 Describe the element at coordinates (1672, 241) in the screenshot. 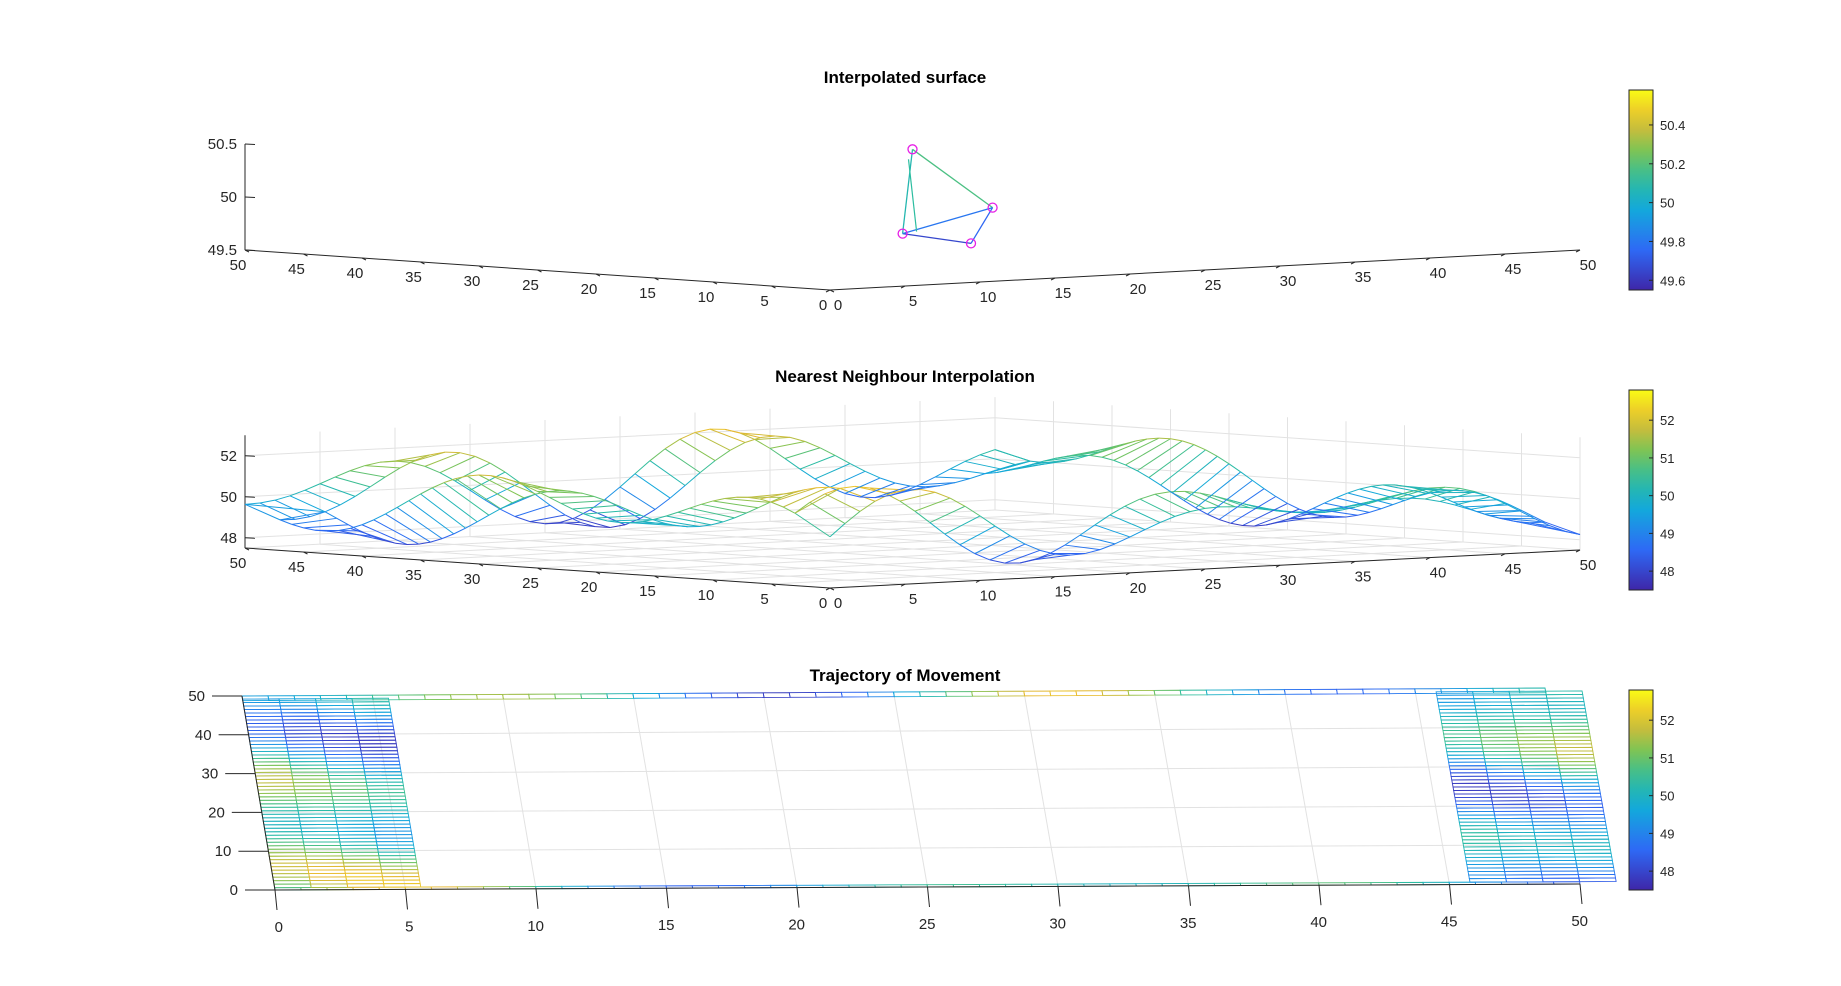

I see `colorbar-tick-label: 49.8` at that location.